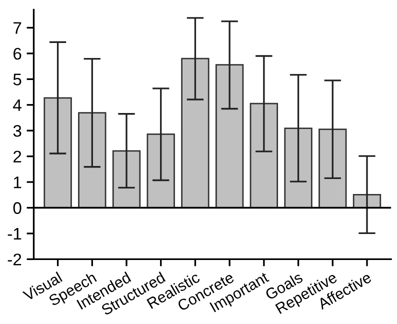  What do you see at coordinates (18, 182) in the screenshot?
I see `y-tick-label: 1` at bounding box center [18, 182].